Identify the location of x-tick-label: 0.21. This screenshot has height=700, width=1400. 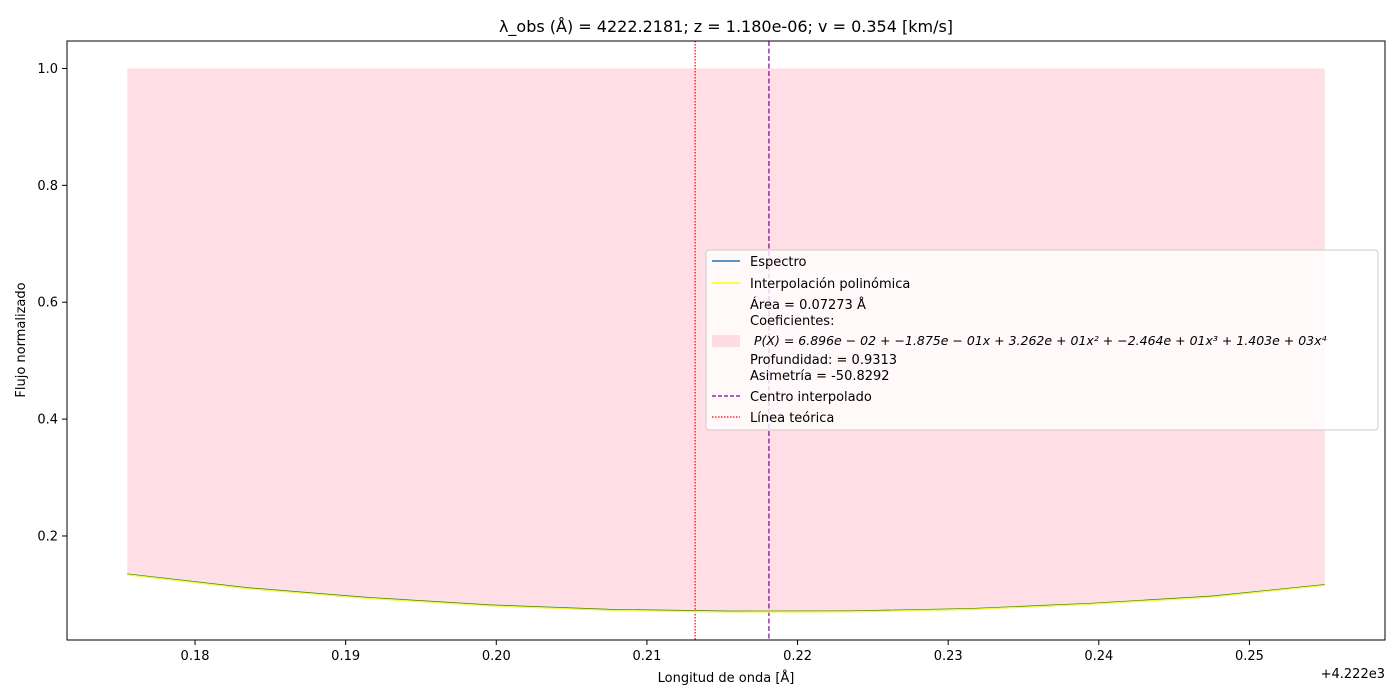
(646, 656).